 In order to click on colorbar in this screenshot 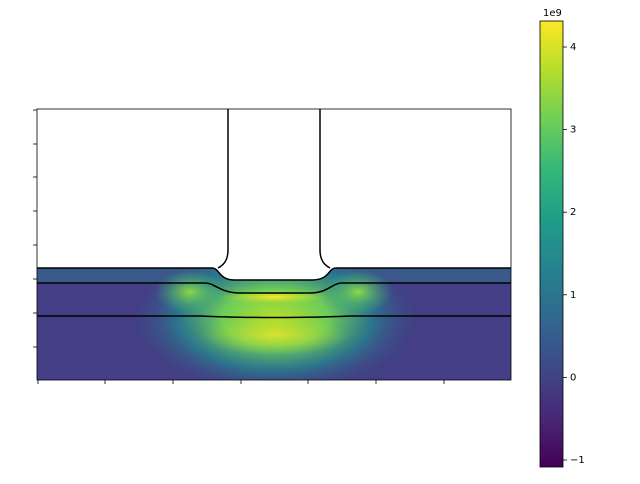, I will do `click(551, 244)`.